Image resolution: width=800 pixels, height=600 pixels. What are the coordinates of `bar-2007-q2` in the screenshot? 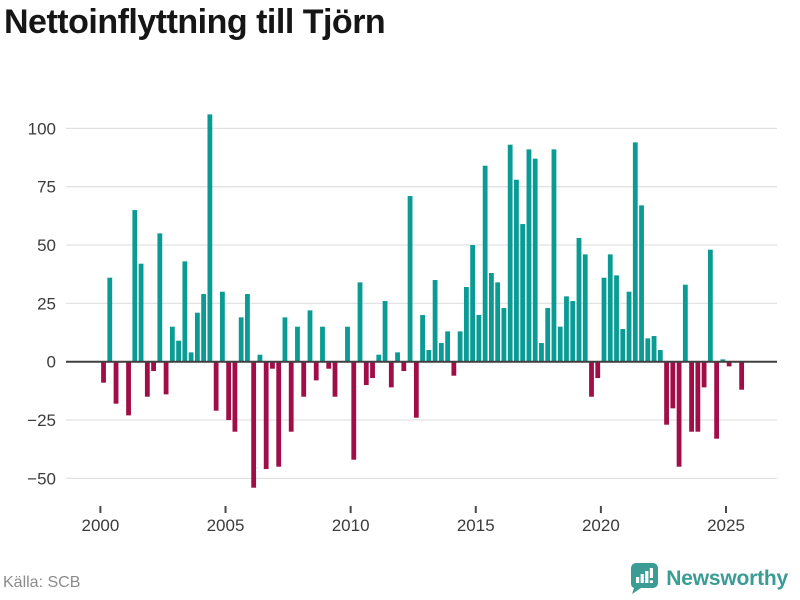 It's located at (285, 339).